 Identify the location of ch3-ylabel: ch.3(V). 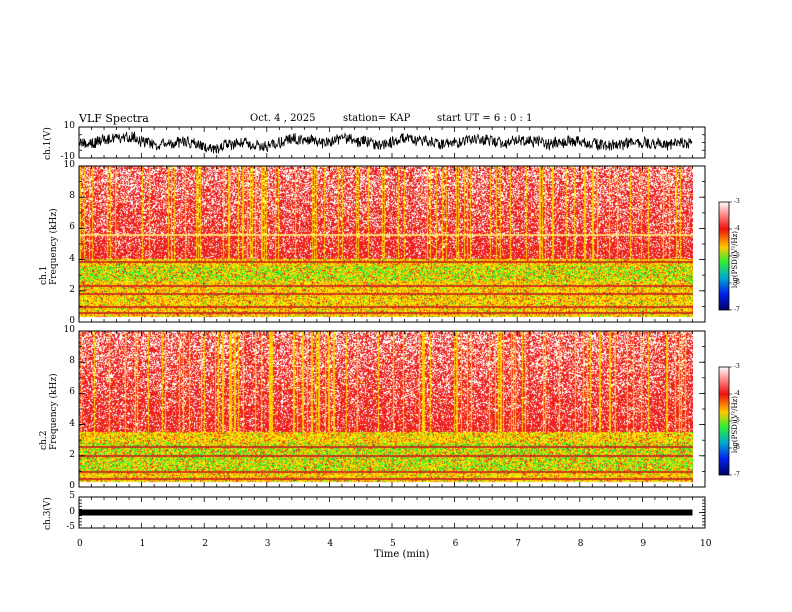
(48, 513).